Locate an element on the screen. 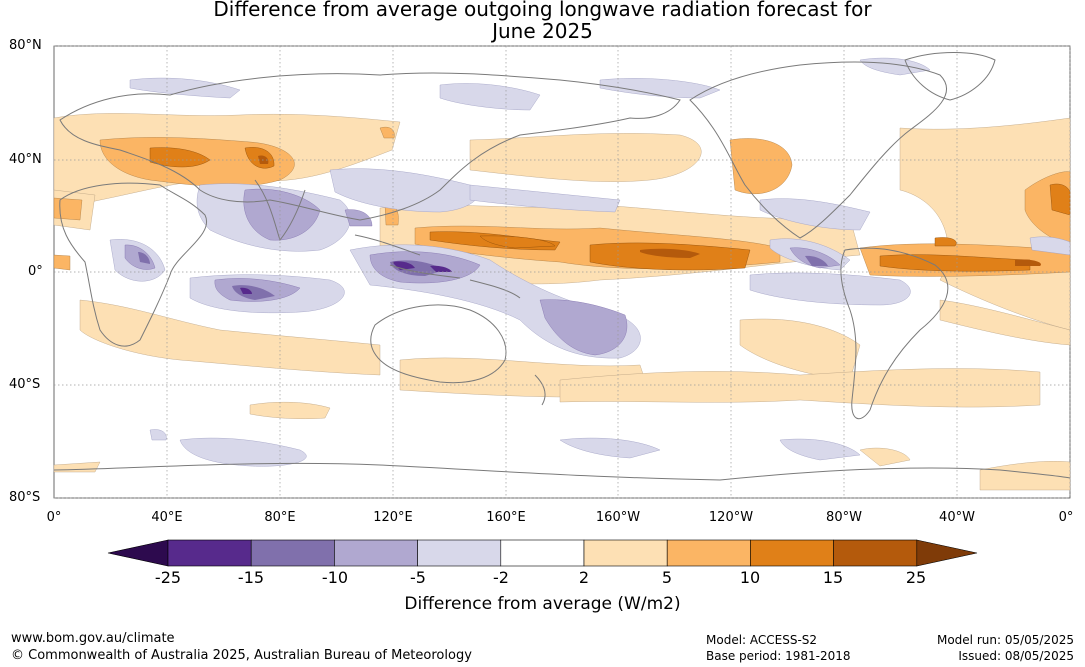  lon-label-120w: 120°W is located at coordinates (731, 517).